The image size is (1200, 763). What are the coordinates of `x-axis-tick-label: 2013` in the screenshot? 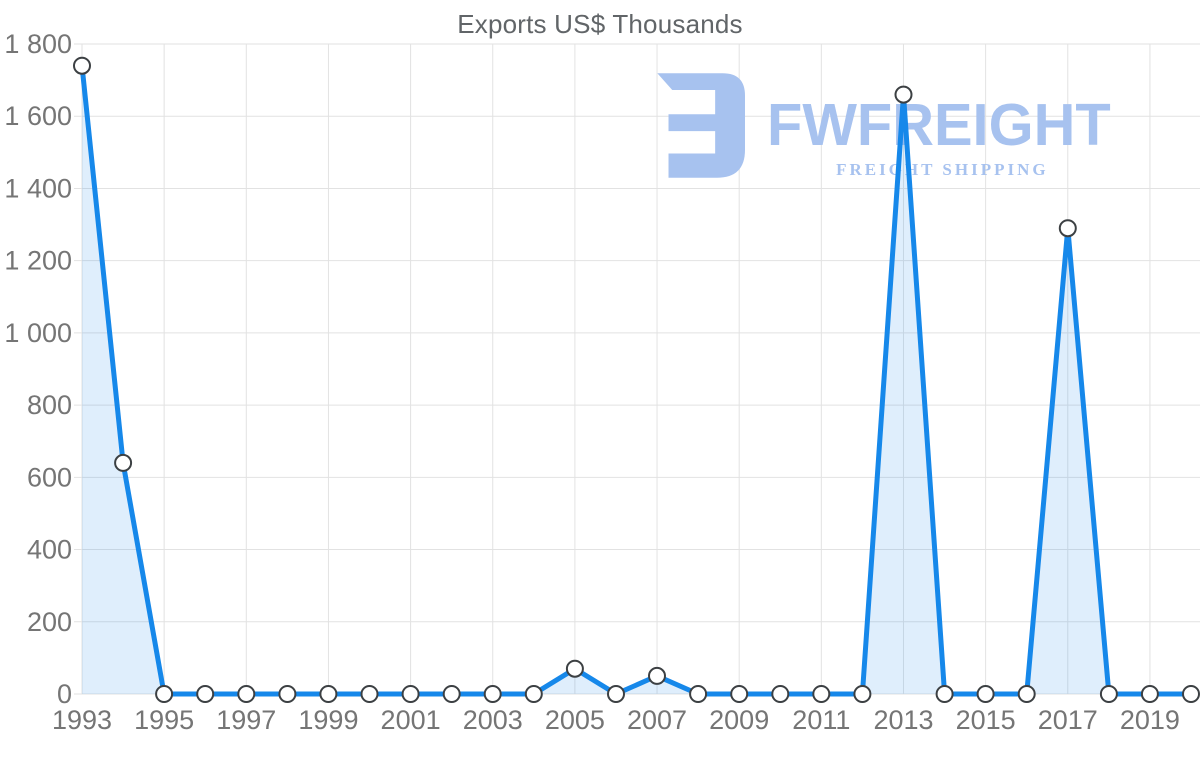 It's located at (903, 720).